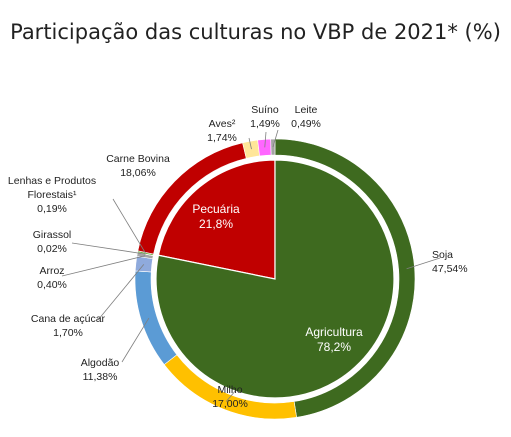 Image resolution: width=511 pixels, height=437 pixels. Describe the element at coordinates (103, 266) in the screenshot. I see `leader-line-arroz` at that location.